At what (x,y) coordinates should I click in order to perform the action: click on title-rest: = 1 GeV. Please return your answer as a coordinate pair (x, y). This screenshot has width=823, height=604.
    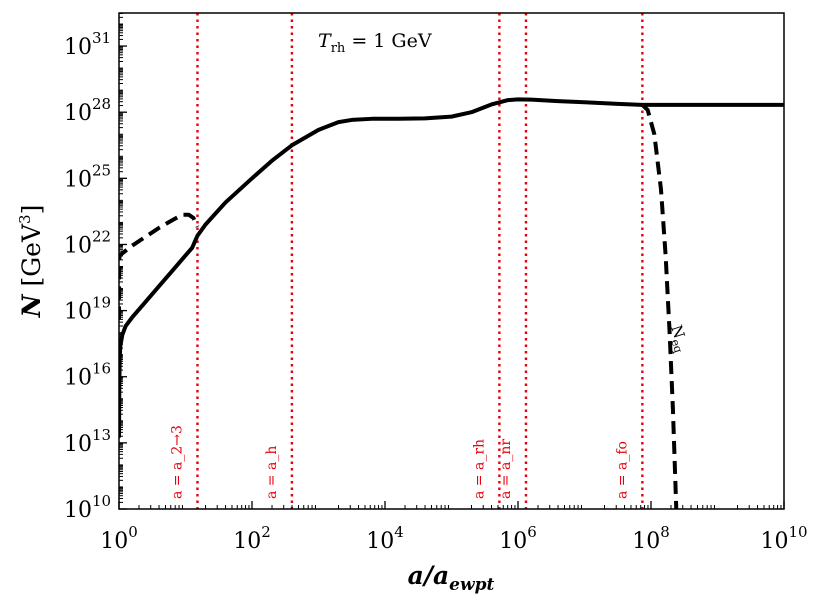
    Looking at the image, I should click on (388, 41).